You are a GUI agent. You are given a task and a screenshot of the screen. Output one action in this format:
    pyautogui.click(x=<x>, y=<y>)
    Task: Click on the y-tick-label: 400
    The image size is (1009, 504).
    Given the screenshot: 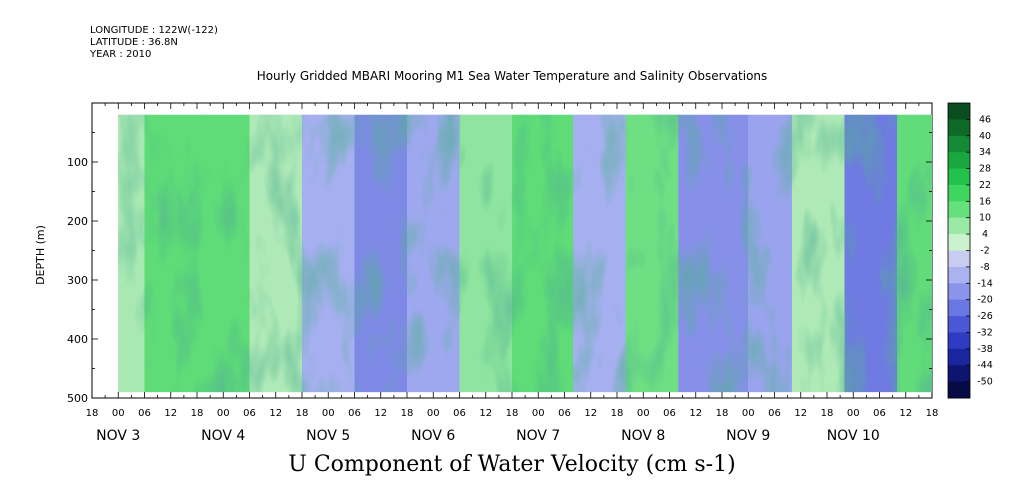 What is the action you would take?
    pyautogui.click(x=77, y=339)
    